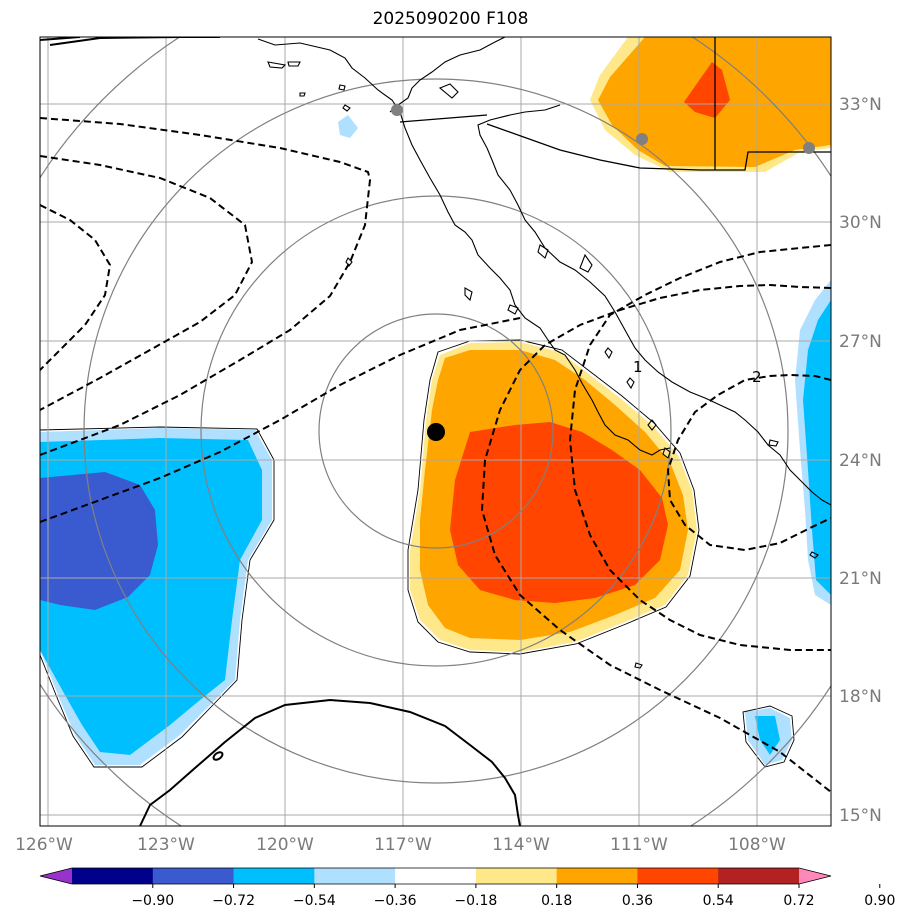 The width and height of the screenshot is (901, 924). I want to click on storm-center-marker, so click(436, 432).